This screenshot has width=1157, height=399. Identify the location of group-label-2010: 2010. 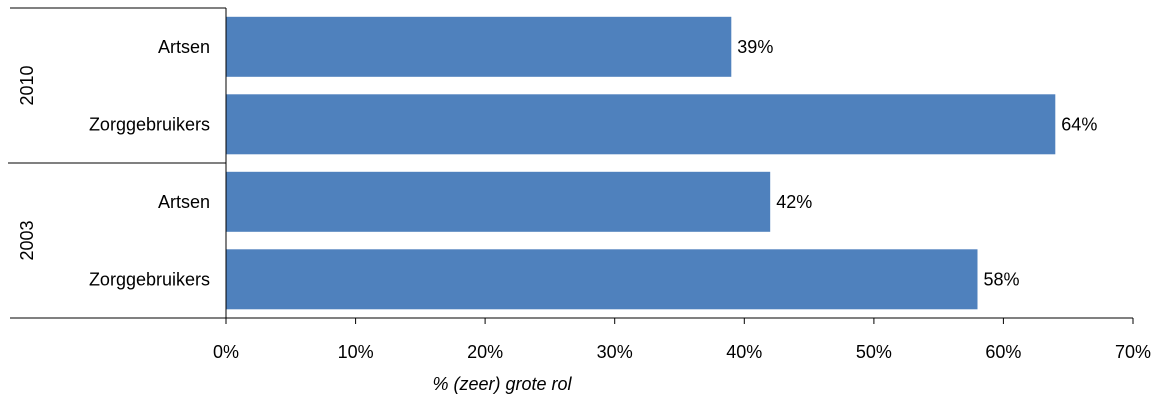
(27, 85).